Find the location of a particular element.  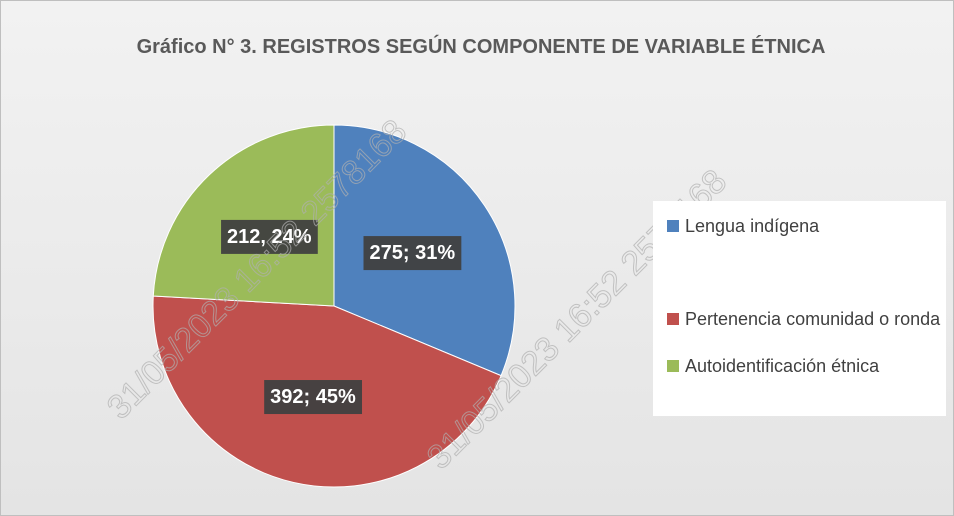

legend-label: Autoidentificación étnica is located at coordinates (782, 366).